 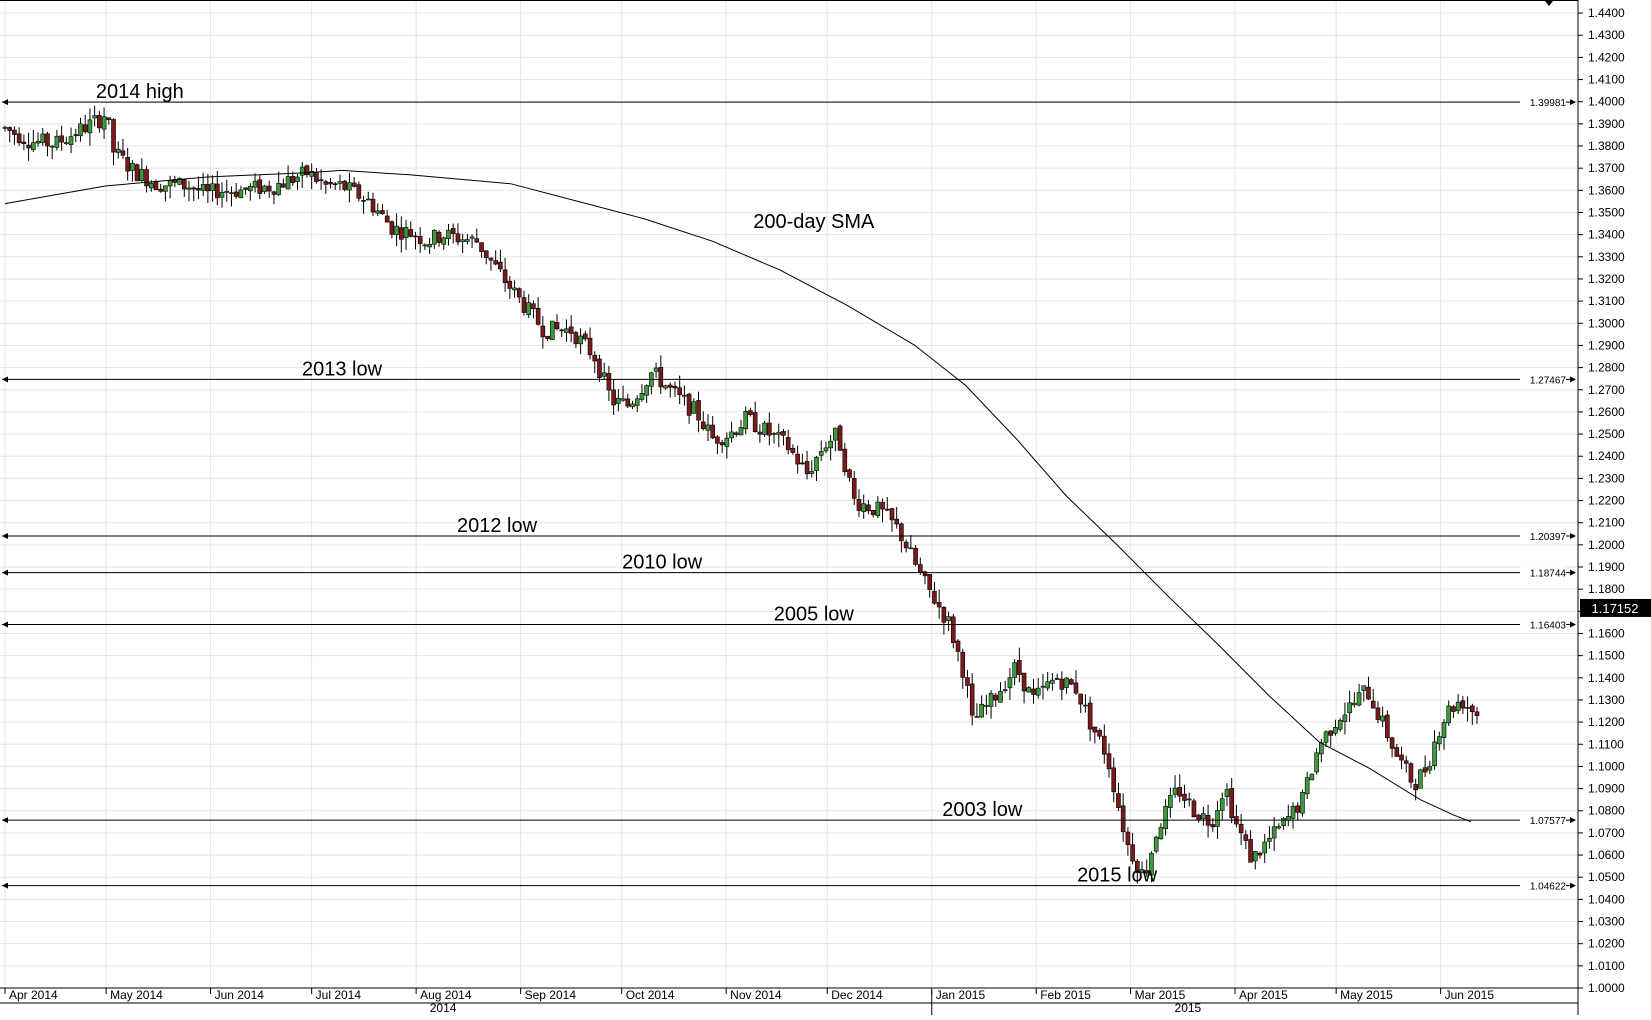 What do you see at coordinates (1606, 633) in the screenshot?
I see `y-tick-label: 1.1600` at bounding box center [1606, 633].